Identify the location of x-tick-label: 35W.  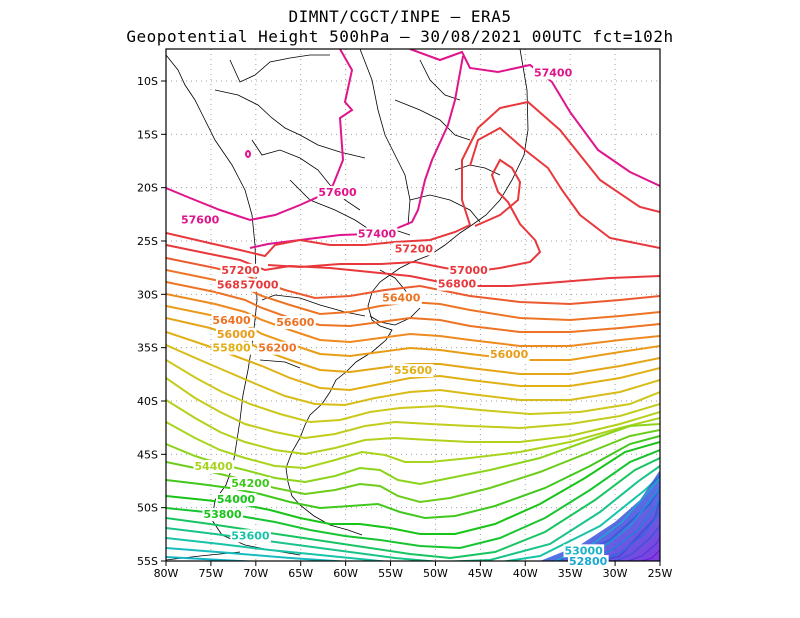
(570, 573).